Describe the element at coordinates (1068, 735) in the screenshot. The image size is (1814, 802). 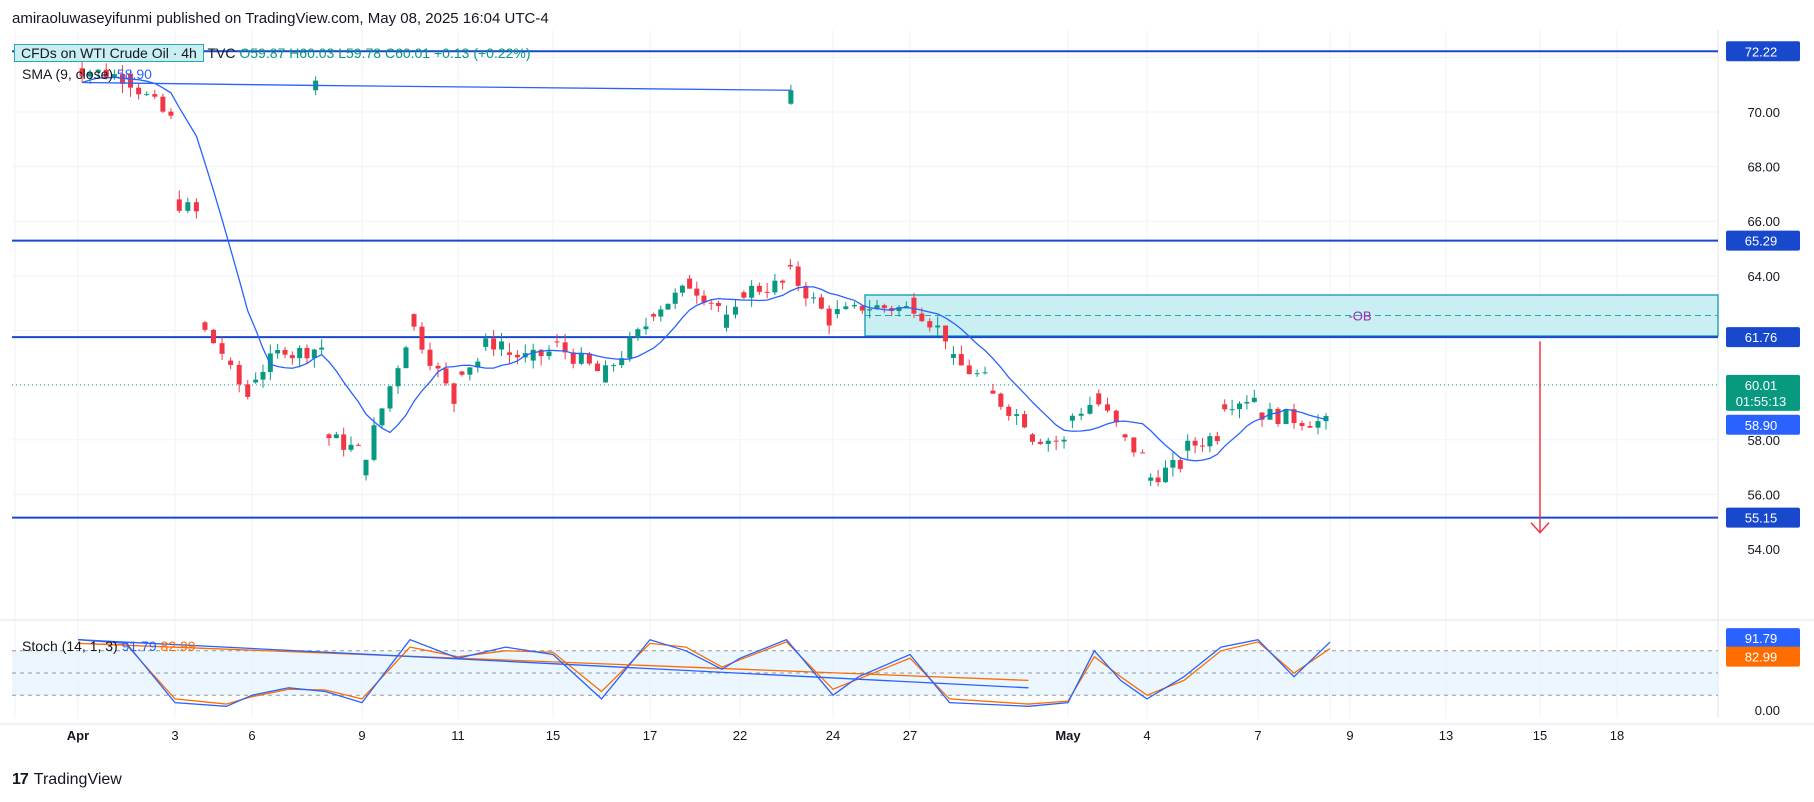
I see `time-tick-label: May` at that location.